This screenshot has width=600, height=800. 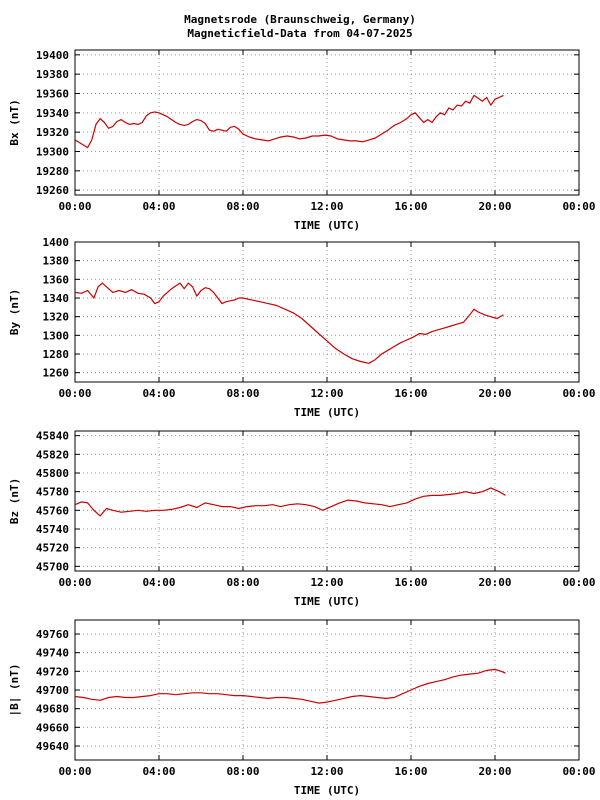 I want to click on by-y-tick-label: 1360, so click(x=56, y=279).